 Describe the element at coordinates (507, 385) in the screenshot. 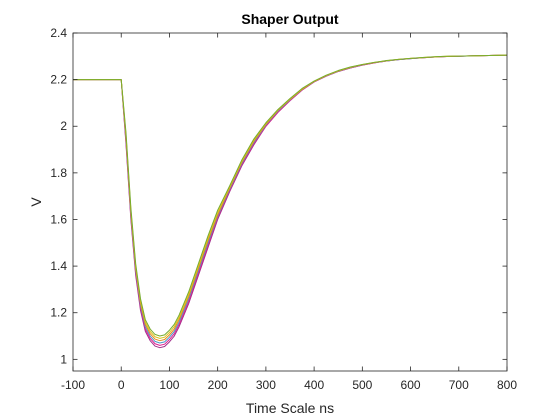

I see `x-tick-label: 800` at that location.